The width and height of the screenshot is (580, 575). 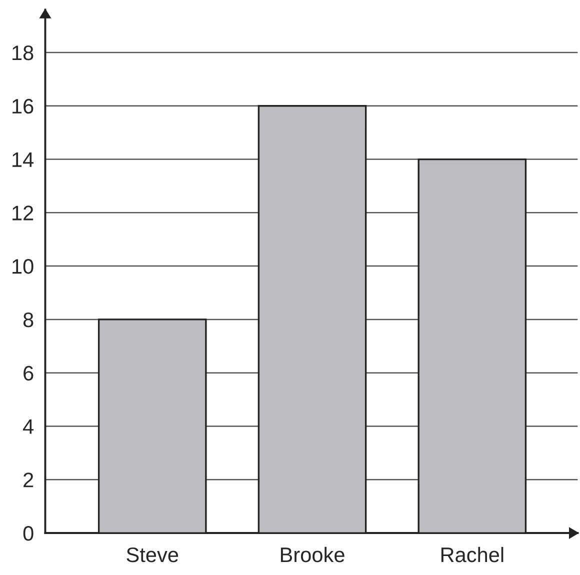 I want to click on y-tick-label: 18, so click(x=23, y=52).